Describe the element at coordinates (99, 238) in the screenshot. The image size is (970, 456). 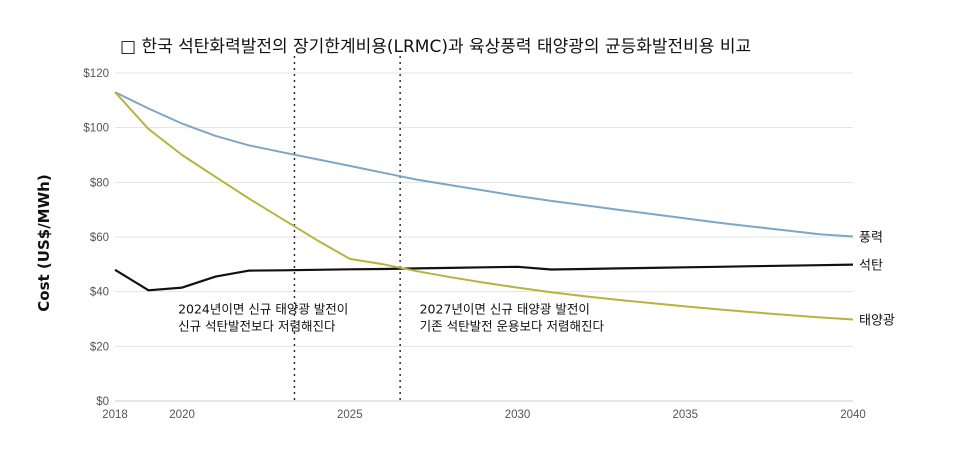
I see `y-tick-label: $60` at that location.